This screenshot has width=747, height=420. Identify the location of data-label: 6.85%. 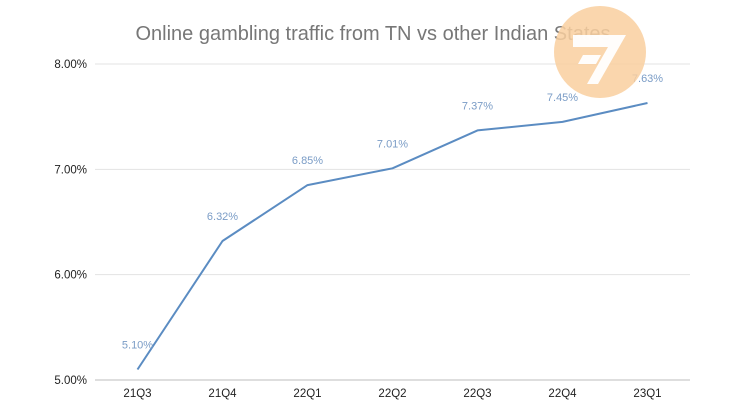
(307, 161).